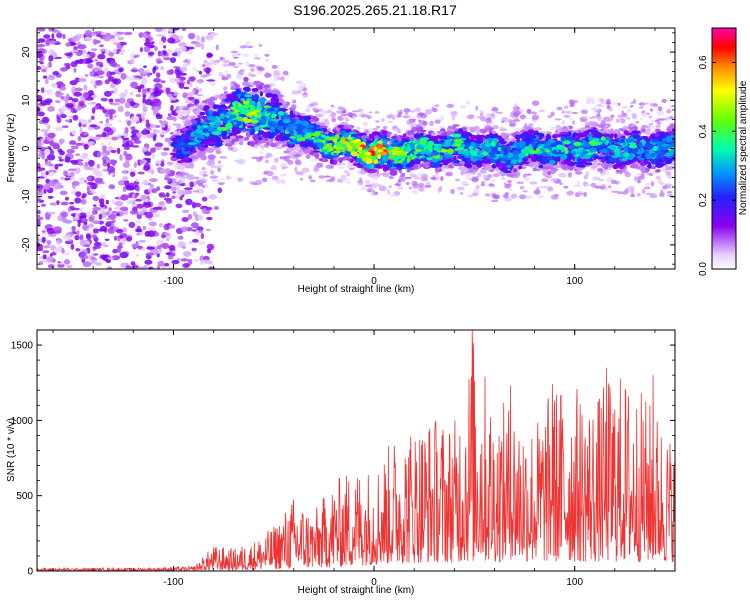  What do you see at coordinates (26, 196) in the screenshot?
I see `y-tick-label: -10` at bounding box center [26, 196].